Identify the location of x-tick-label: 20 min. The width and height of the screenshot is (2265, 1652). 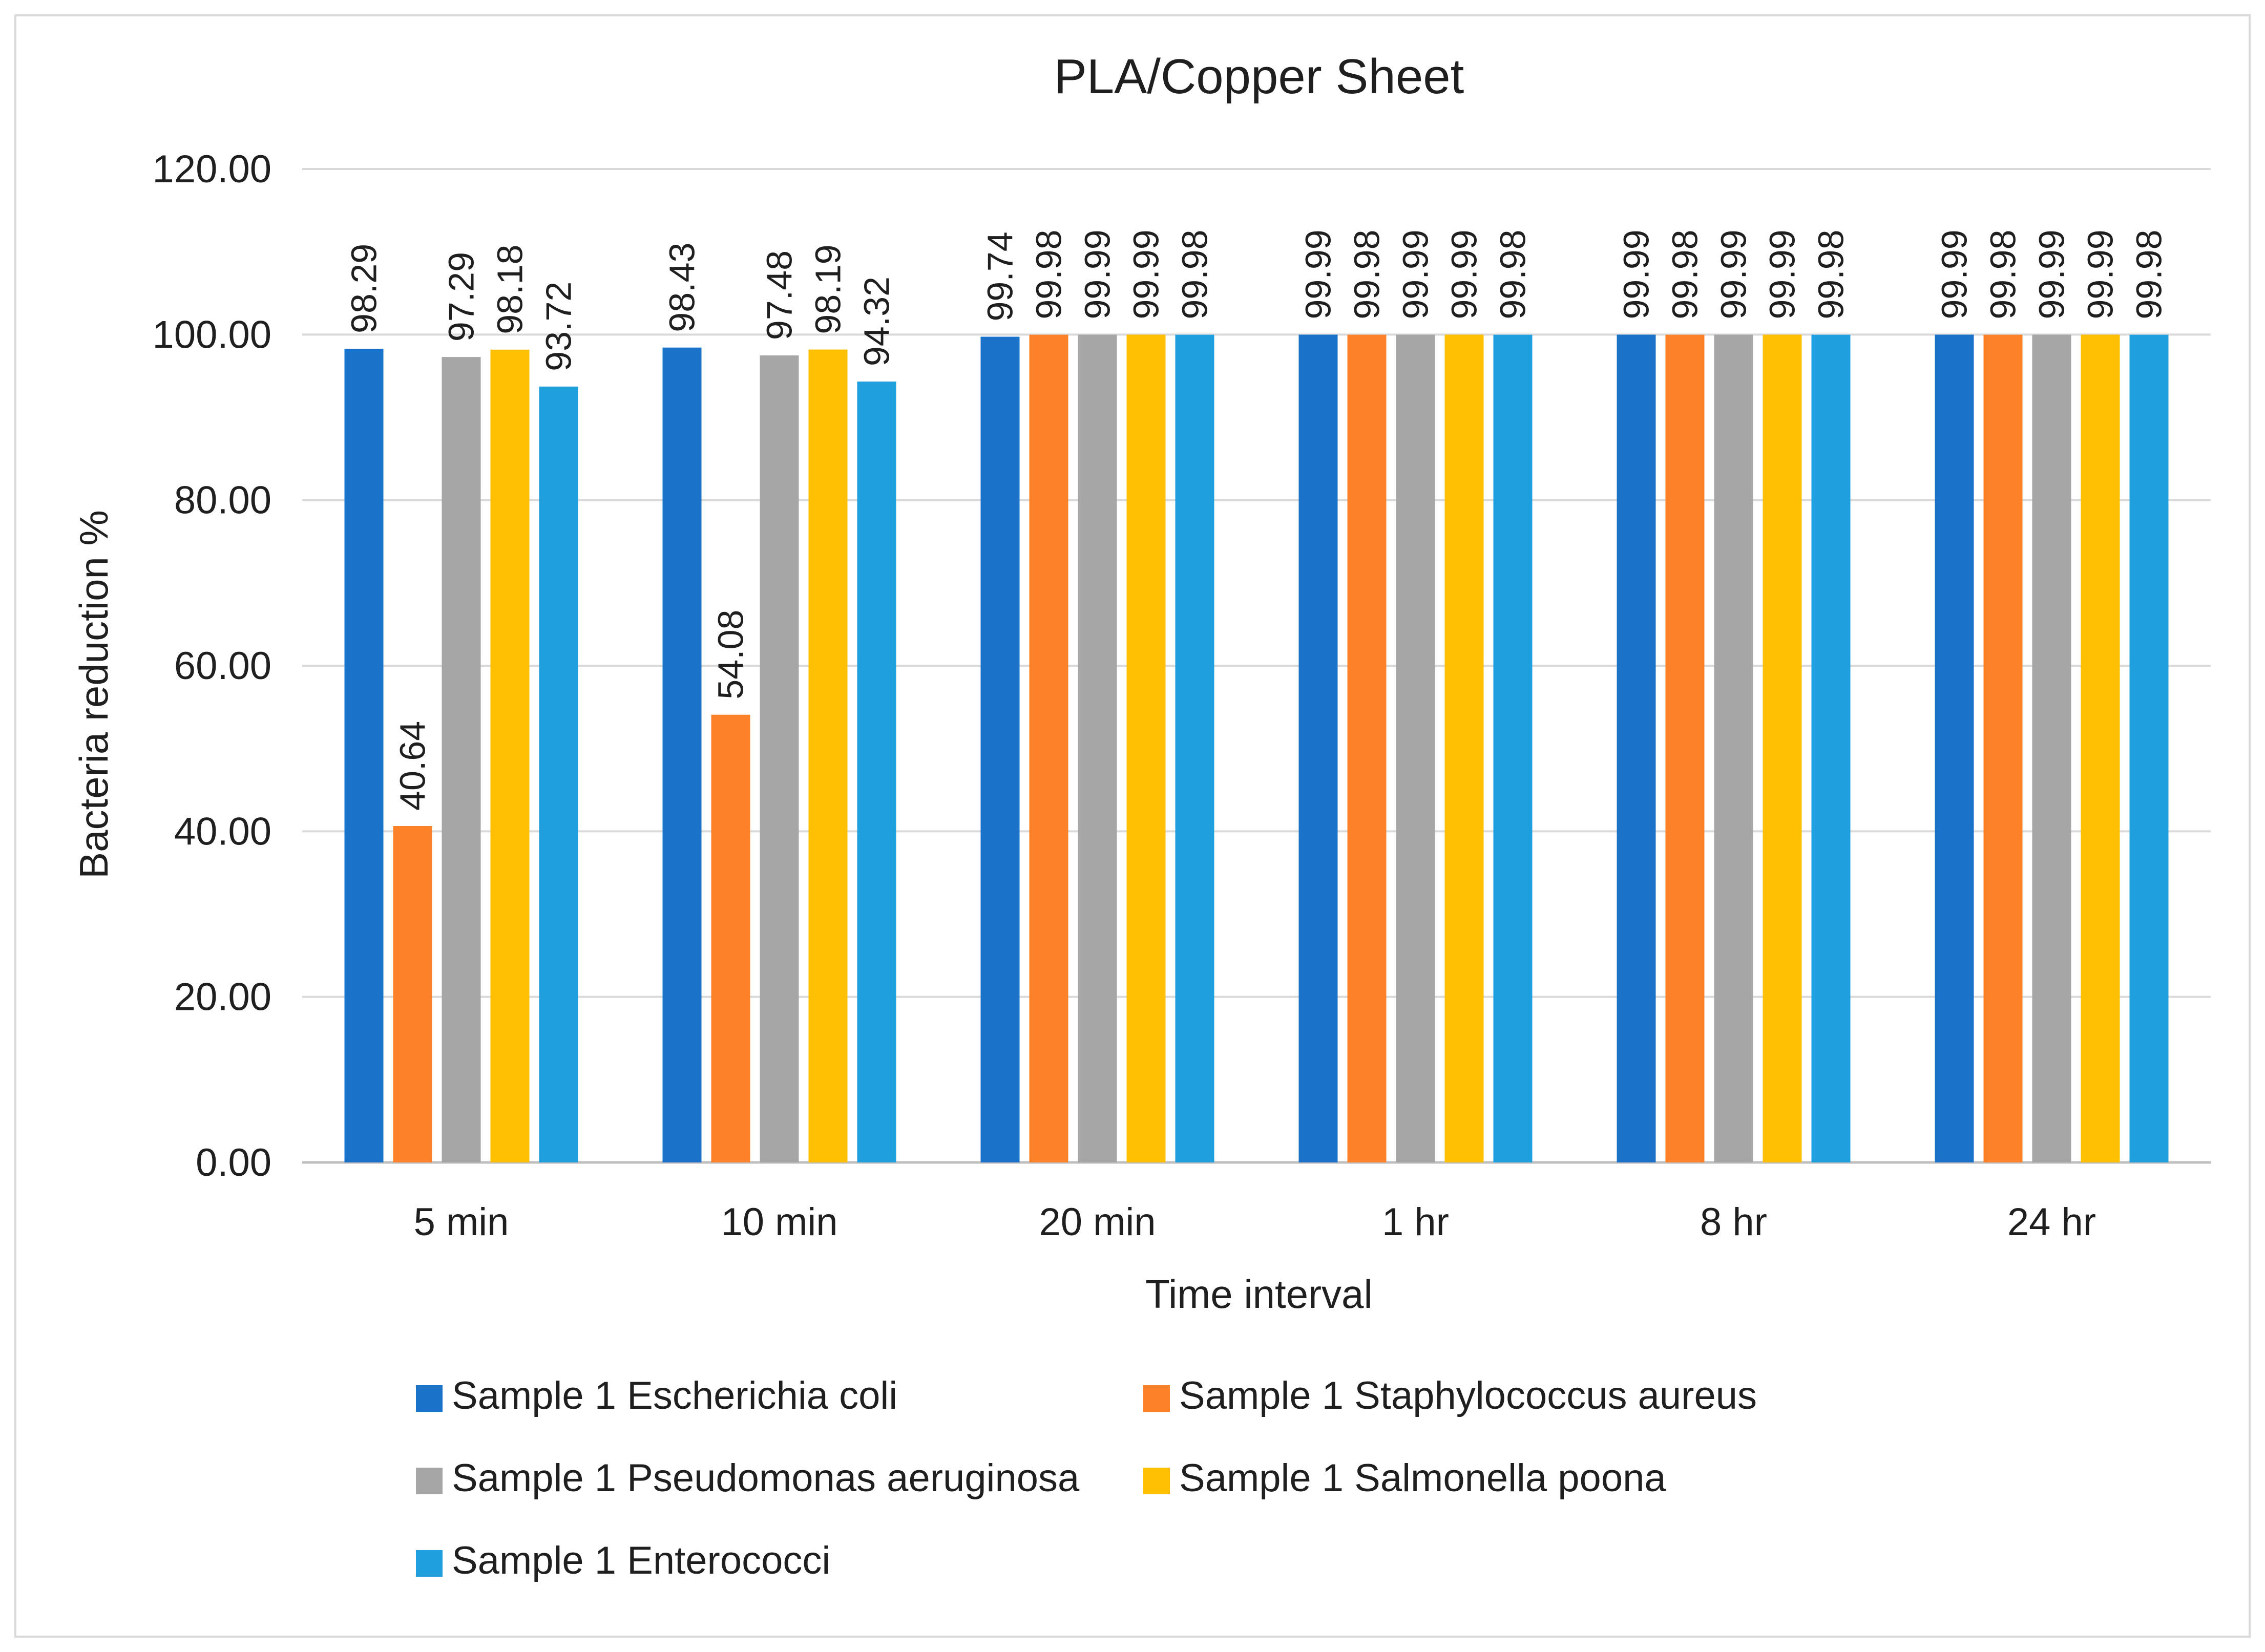
(1098, 1222).